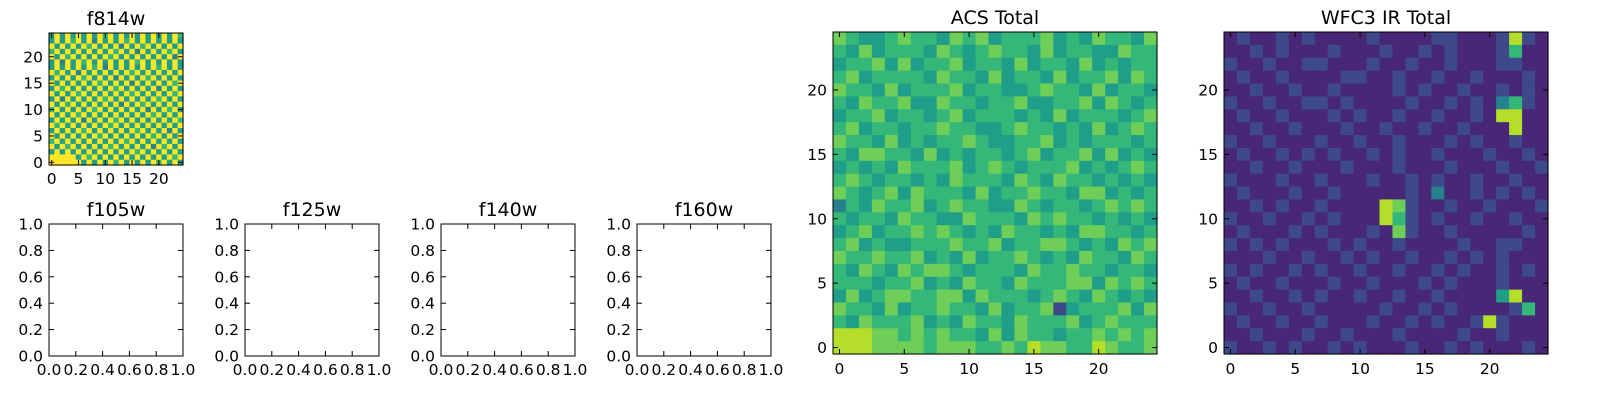 Image resolution: width=1600 pixels, height=400 pixels. What do you see at coordinates (30, 330) in the screenshot?
I see `y-tick-label: 0.2` at bounding box center [30, 330].